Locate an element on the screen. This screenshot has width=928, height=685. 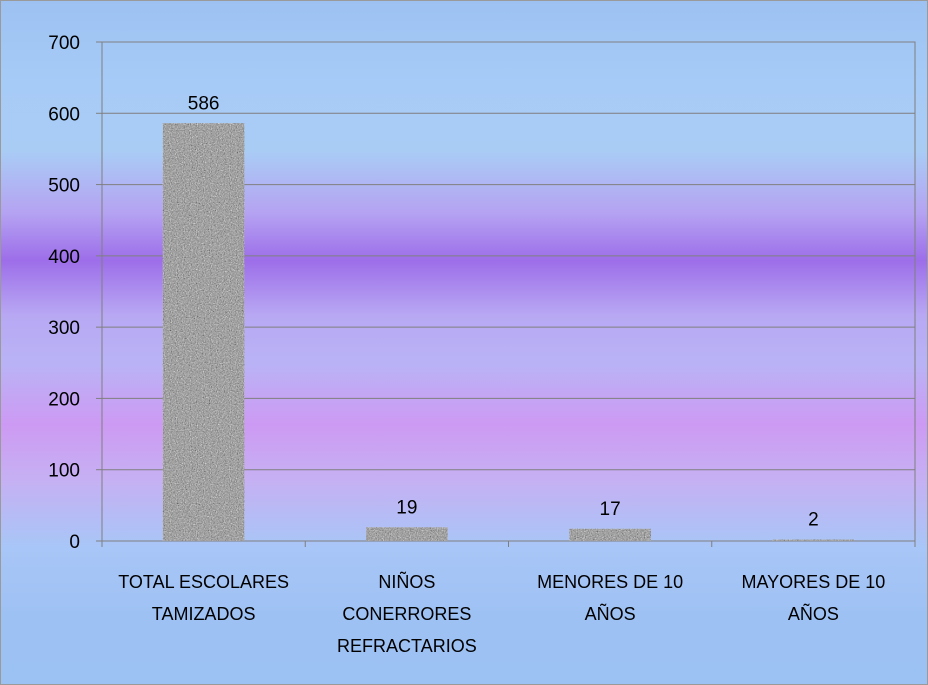
y-tick-label: 700 is located at coordinates (64, 43).